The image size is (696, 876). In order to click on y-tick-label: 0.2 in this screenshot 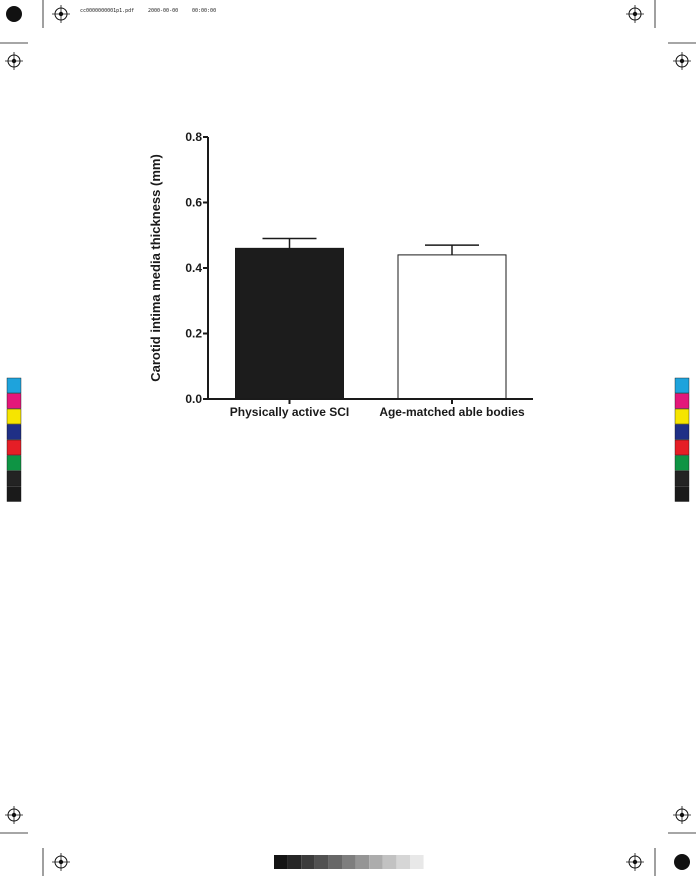, I will do `click(193, 334)`.